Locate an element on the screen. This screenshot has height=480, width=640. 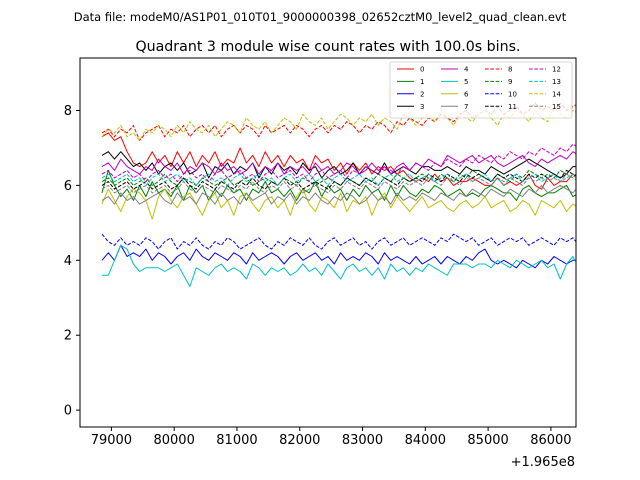
x-tick-label: 85000 is located at coordinates (487, 440).